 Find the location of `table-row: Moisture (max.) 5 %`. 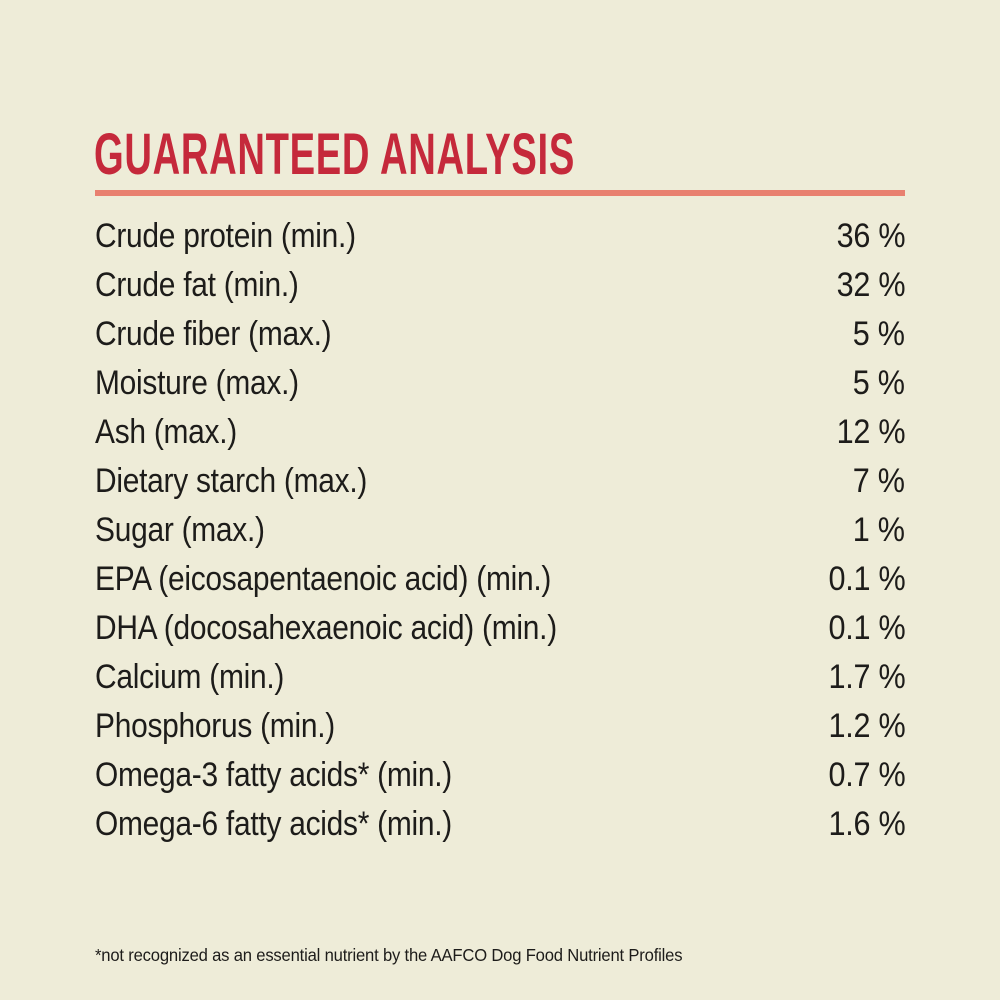

table-row: Moisture (max.) 5 % is located at coordinates (500, 383).